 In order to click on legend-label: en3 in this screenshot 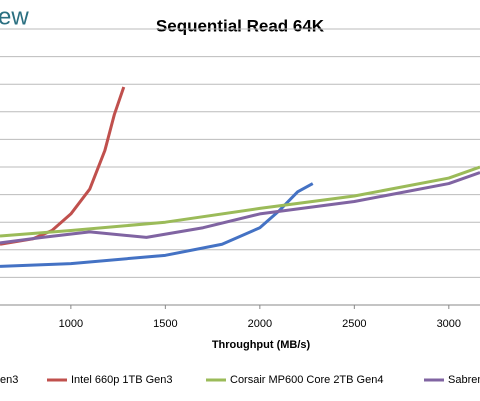, I will do `click(9, 380)`.